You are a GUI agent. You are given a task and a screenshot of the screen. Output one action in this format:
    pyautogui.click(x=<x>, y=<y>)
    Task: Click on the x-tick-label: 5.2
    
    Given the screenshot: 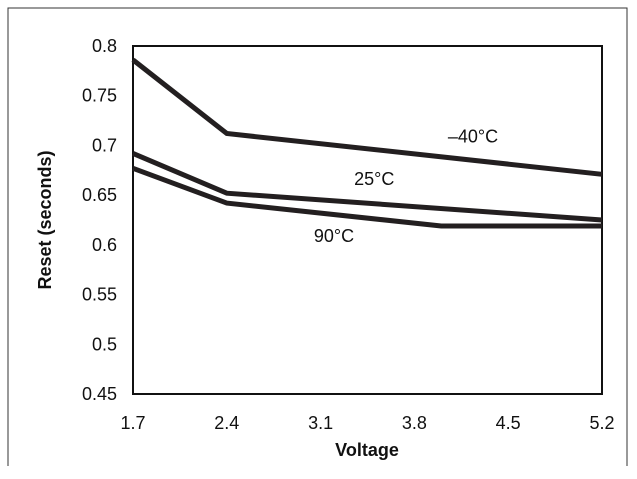 What is the action you would take?
    pyautogui.click(x=601, y=423)
    